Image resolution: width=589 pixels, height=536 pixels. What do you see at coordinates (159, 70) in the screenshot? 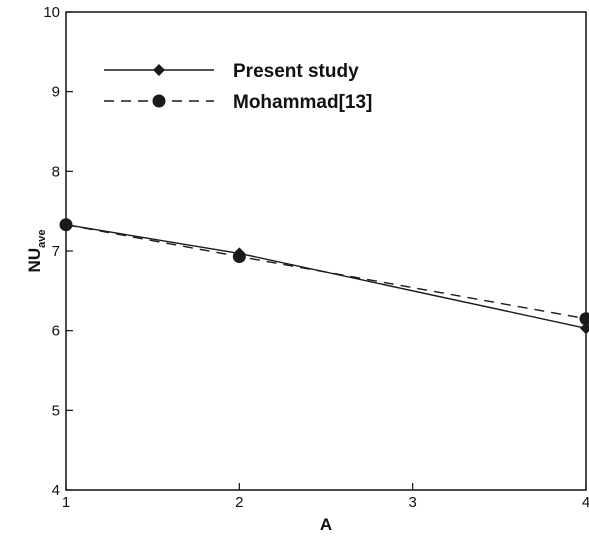
I see `legend-marker-present-study` at bounding box center [159, 70].